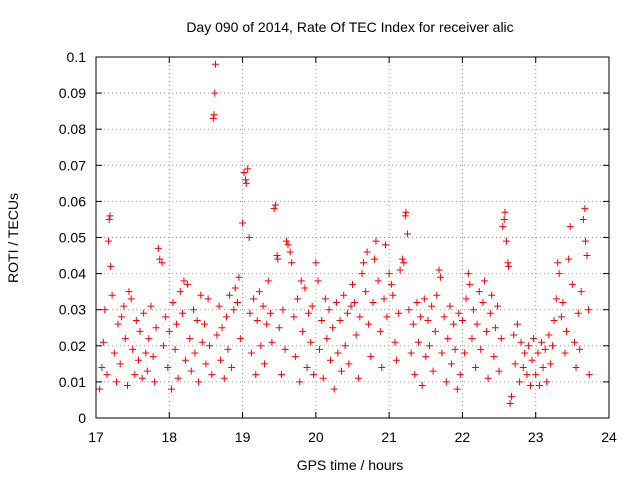  Describe the element at coordinates (72, 238) in the screenshot. I see `y-tick-label: 0.05` at that location.